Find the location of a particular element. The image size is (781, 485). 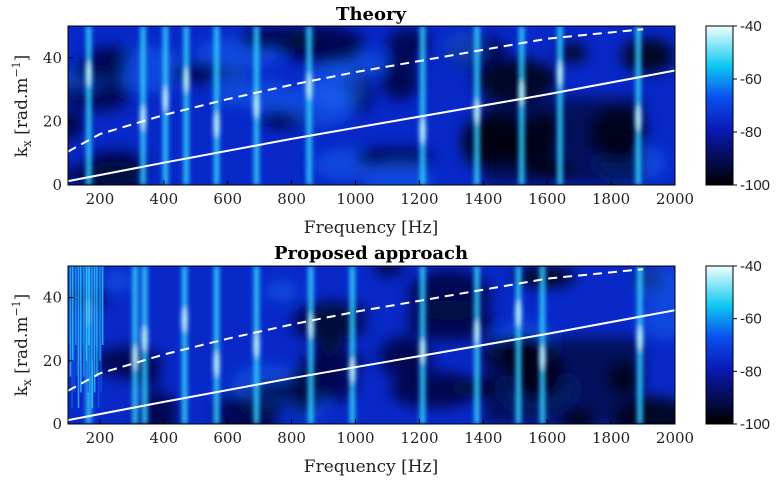

x-tick-label: 2000 is located at coordinates (675, 438).